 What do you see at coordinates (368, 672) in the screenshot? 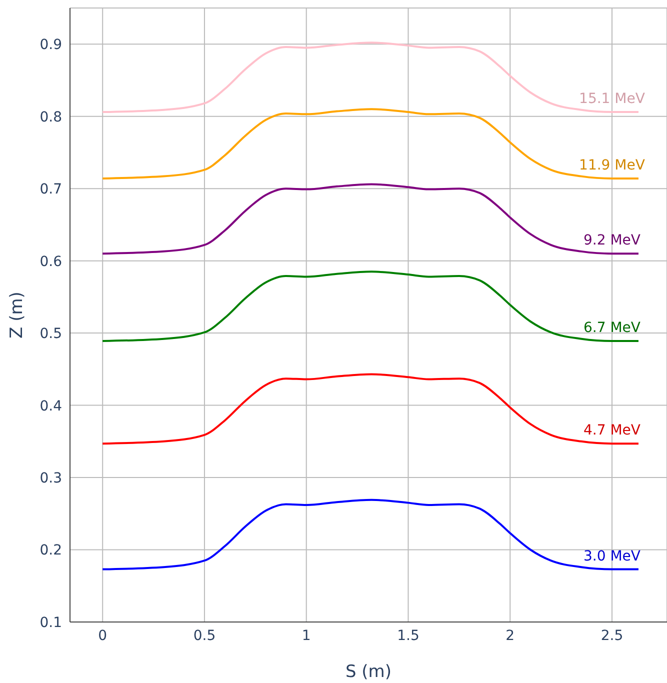
I see `x-axis-title: S (m)` at bounding box center [368, 672].